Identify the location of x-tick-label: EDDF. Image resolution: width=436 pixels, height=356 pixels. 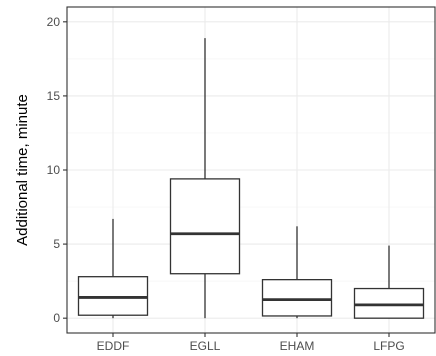
(113, 346).